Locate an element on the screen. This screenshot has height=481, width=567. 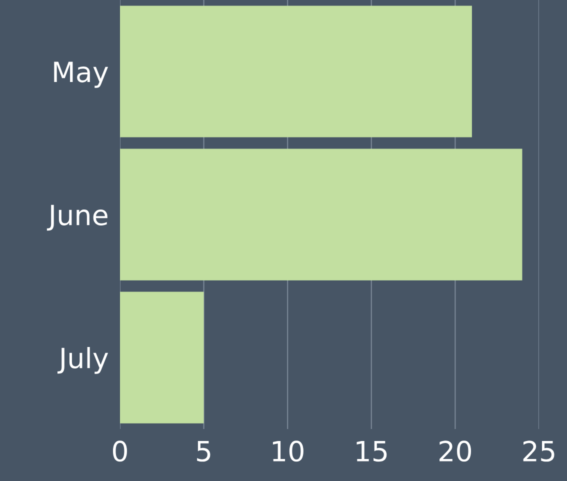
x-tick-label: 0 is located at coordinates (119, 451).